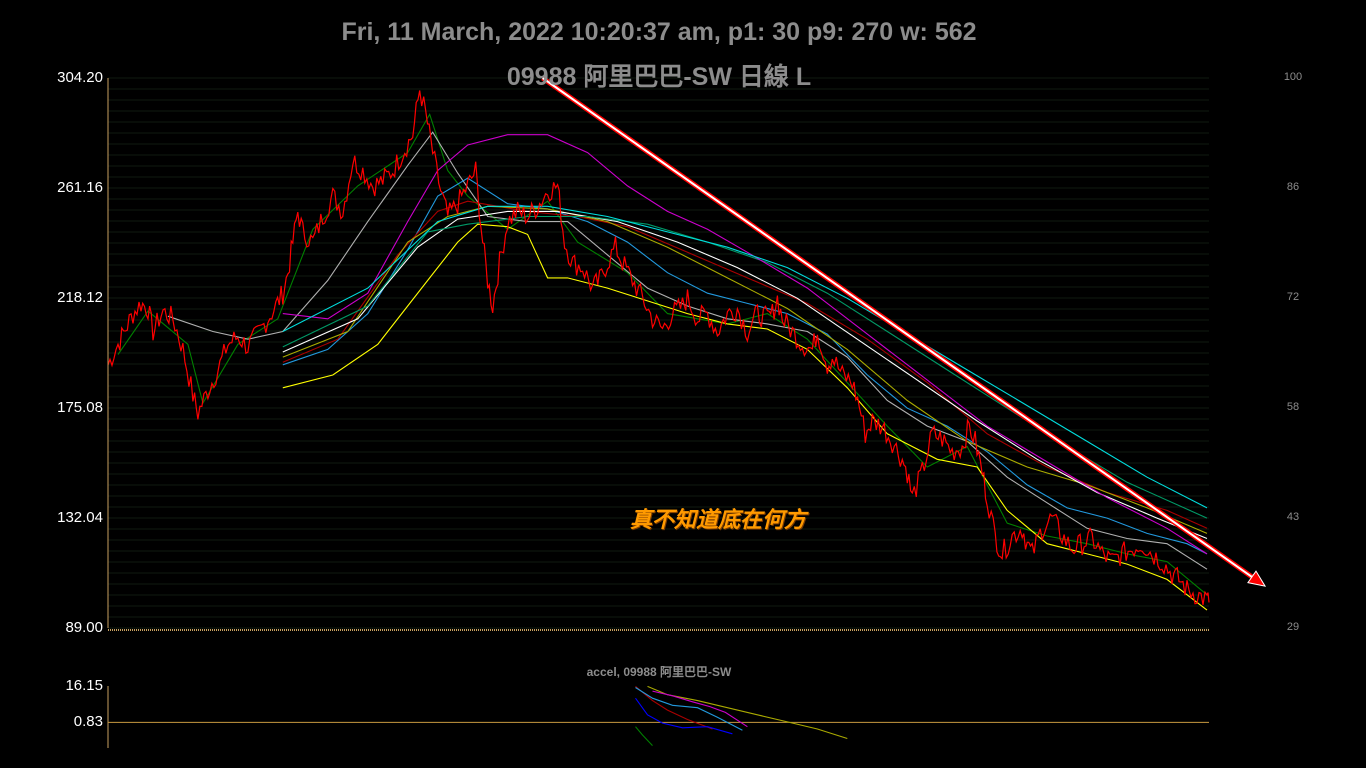  What do you see at coordinates (718, 520) in the screenshot?
I see `chart-annotation: 真不知道底在何方` at bounding box center [718, 520].